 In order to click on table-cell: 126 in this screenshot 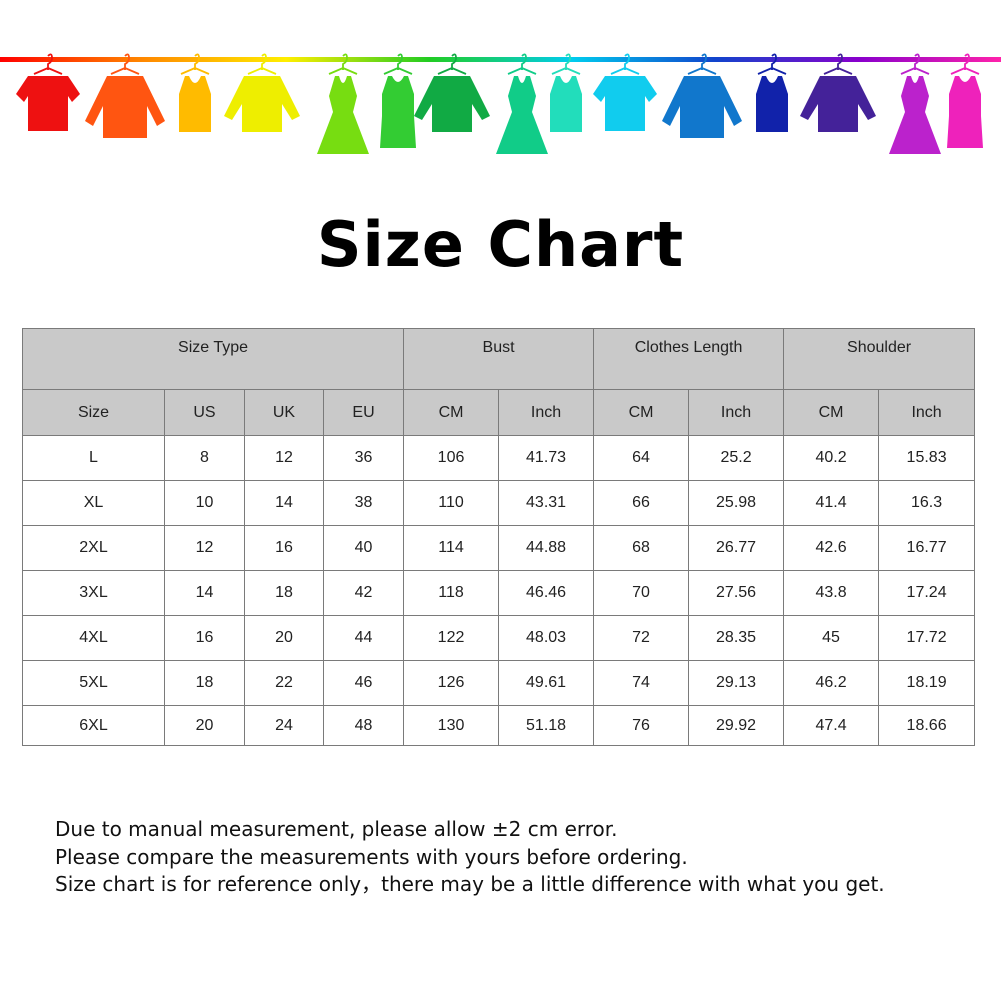, I will do `click(451, 683)`.